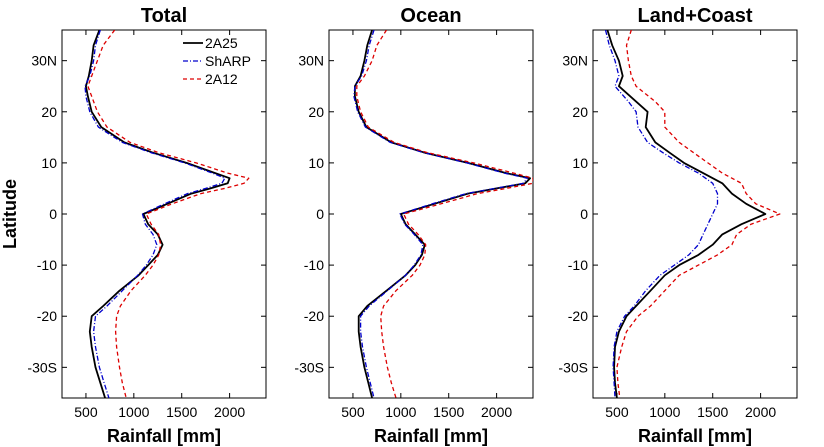  Describe the element at coordinates (221, 43) in the screenshot. I see `legend-label: 2A25` at that location.